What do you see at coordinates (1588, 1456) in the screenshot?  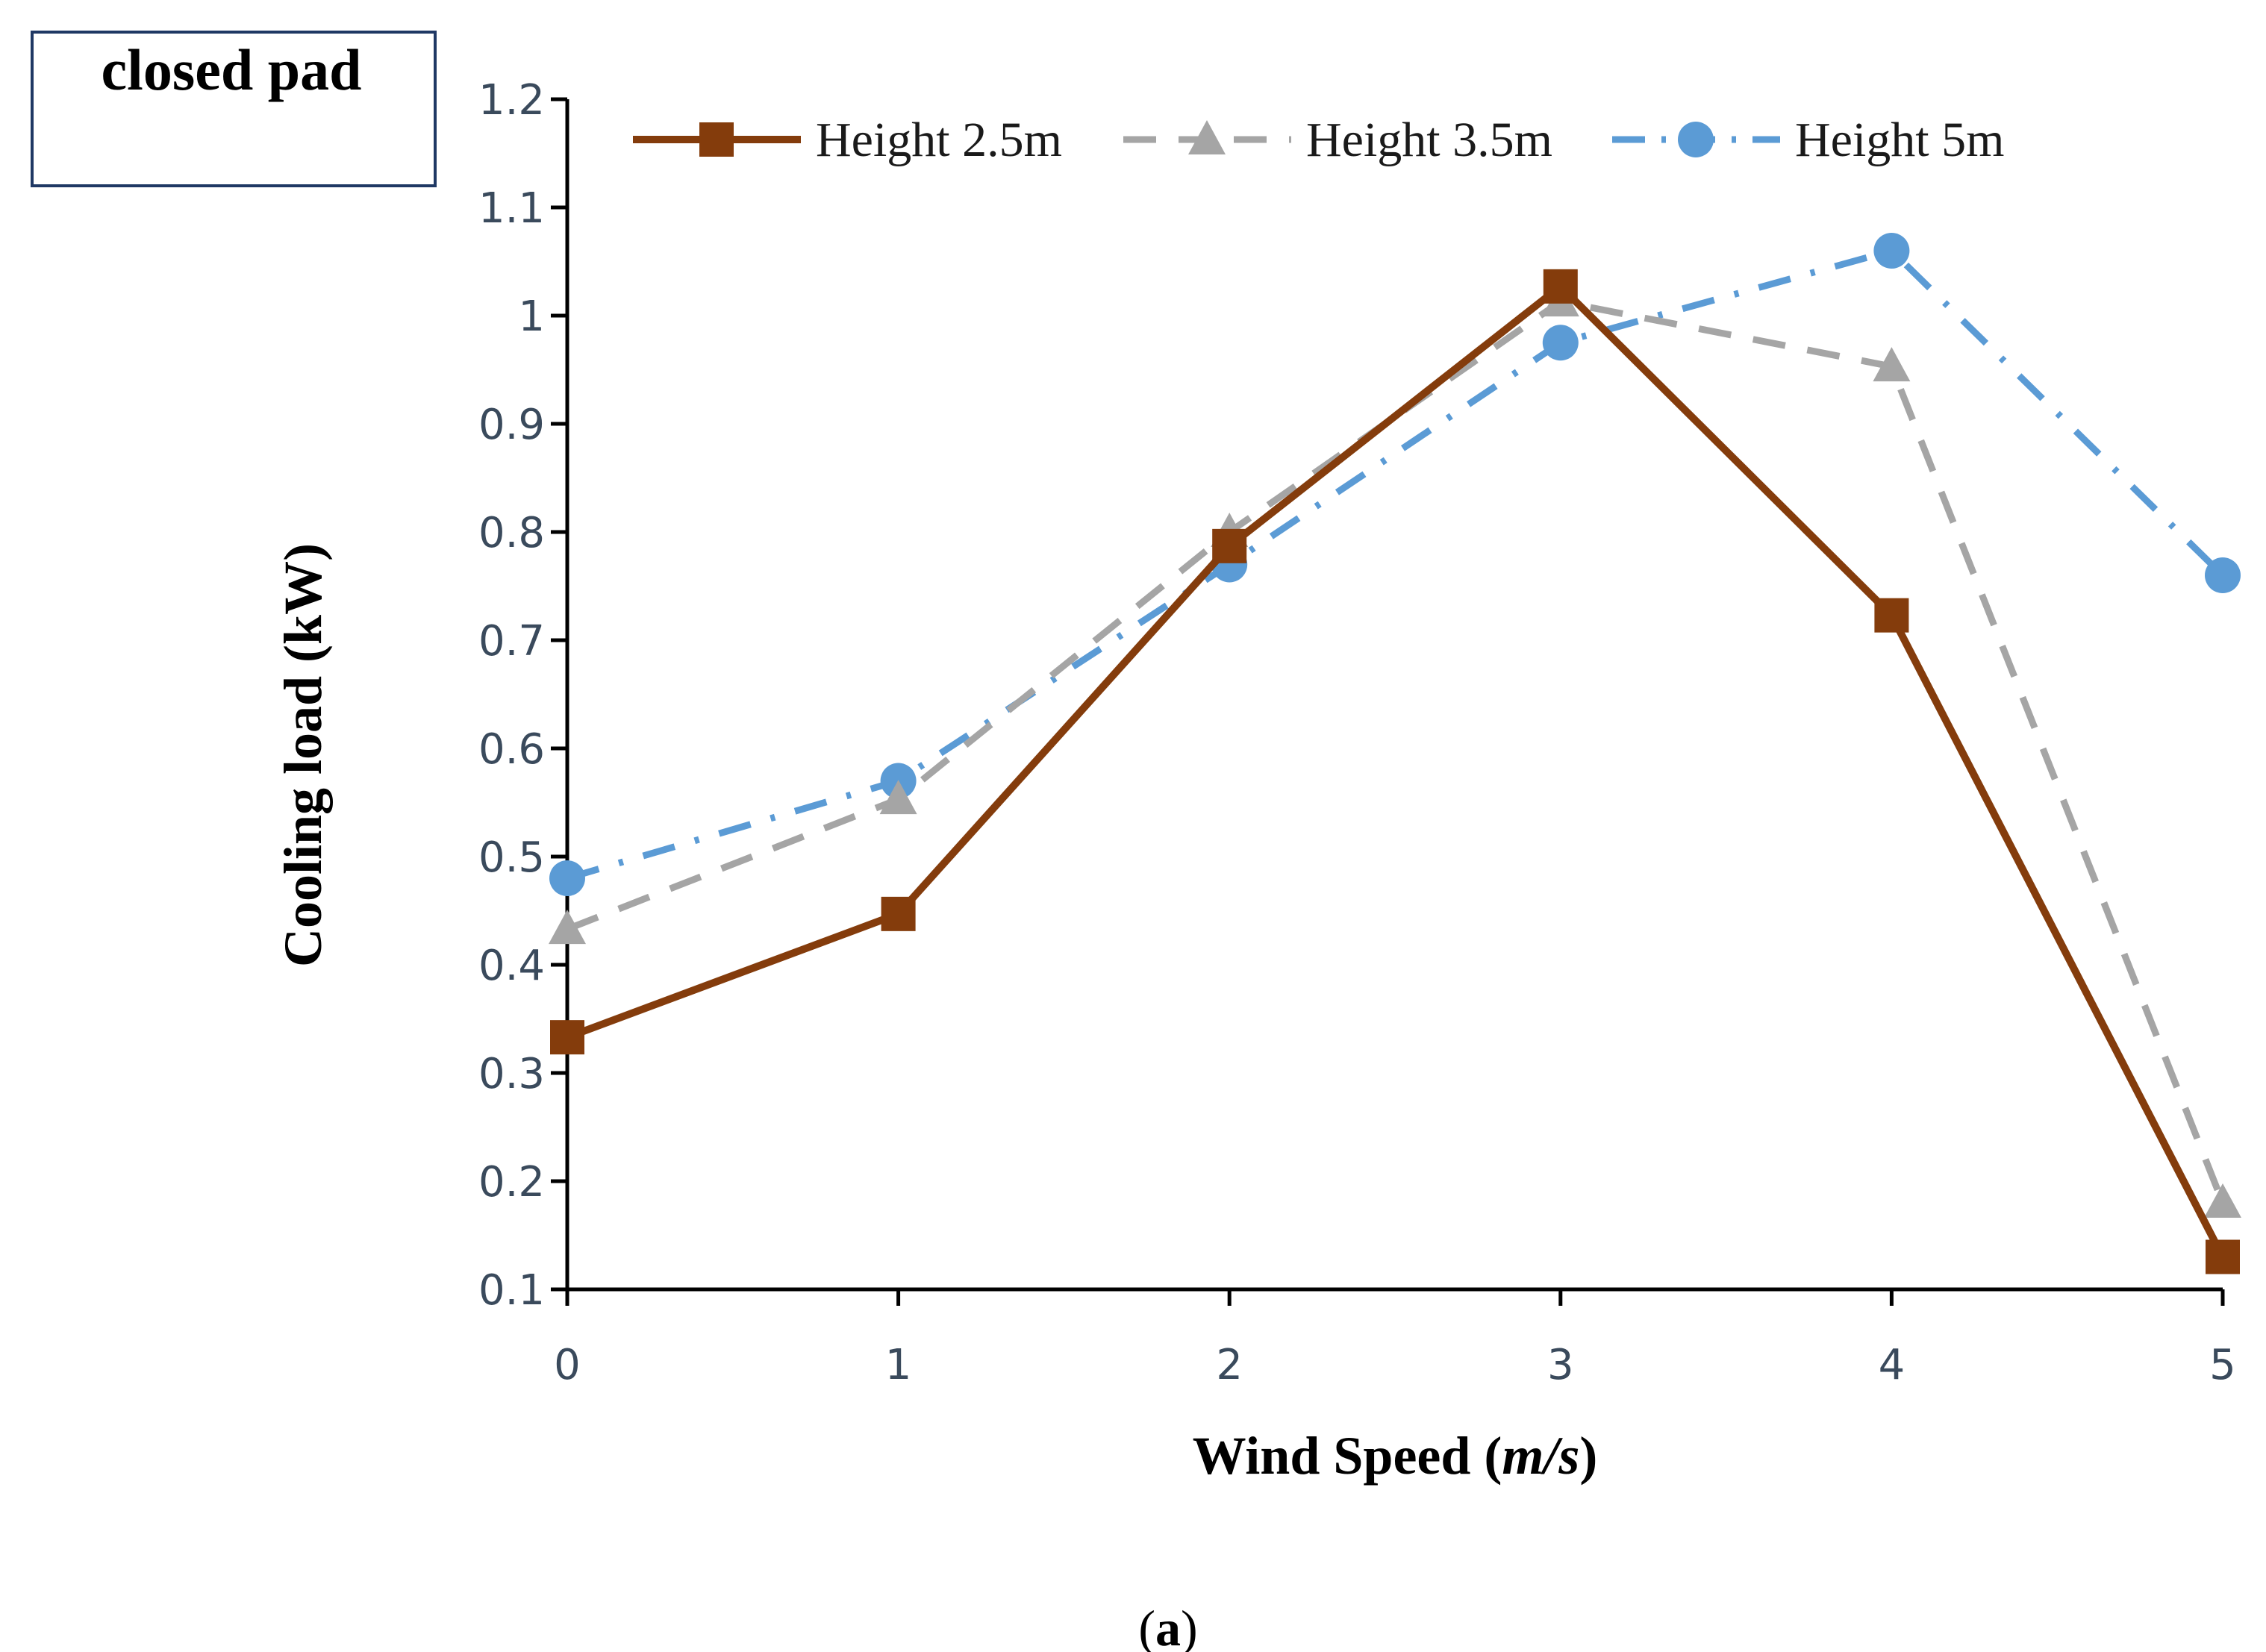 I see `x-axis-title-end: )` at bounding box center [1588, 1456].